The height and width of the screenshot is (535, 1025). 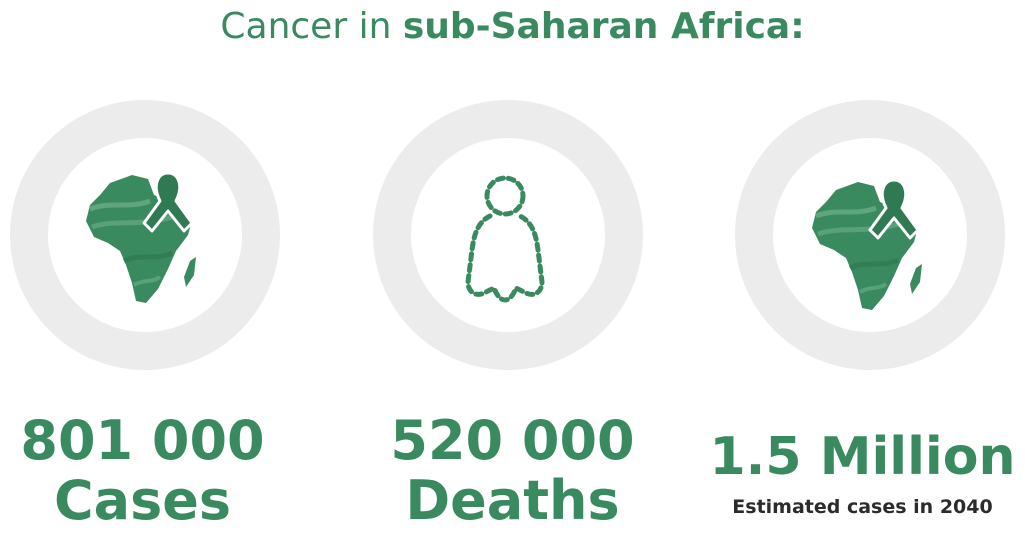 I want to click on projection-note: Estimated cases in 2040, so click(x=862, y=507).